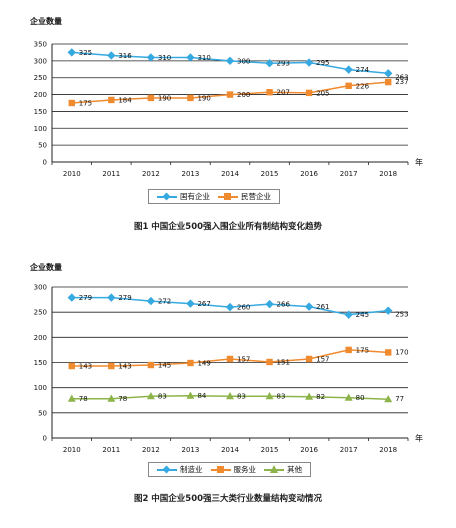 The width and height of the screenshot is (456, 528). I want to click on chart-2-series-3-data-label: 80, so click(360, 398).